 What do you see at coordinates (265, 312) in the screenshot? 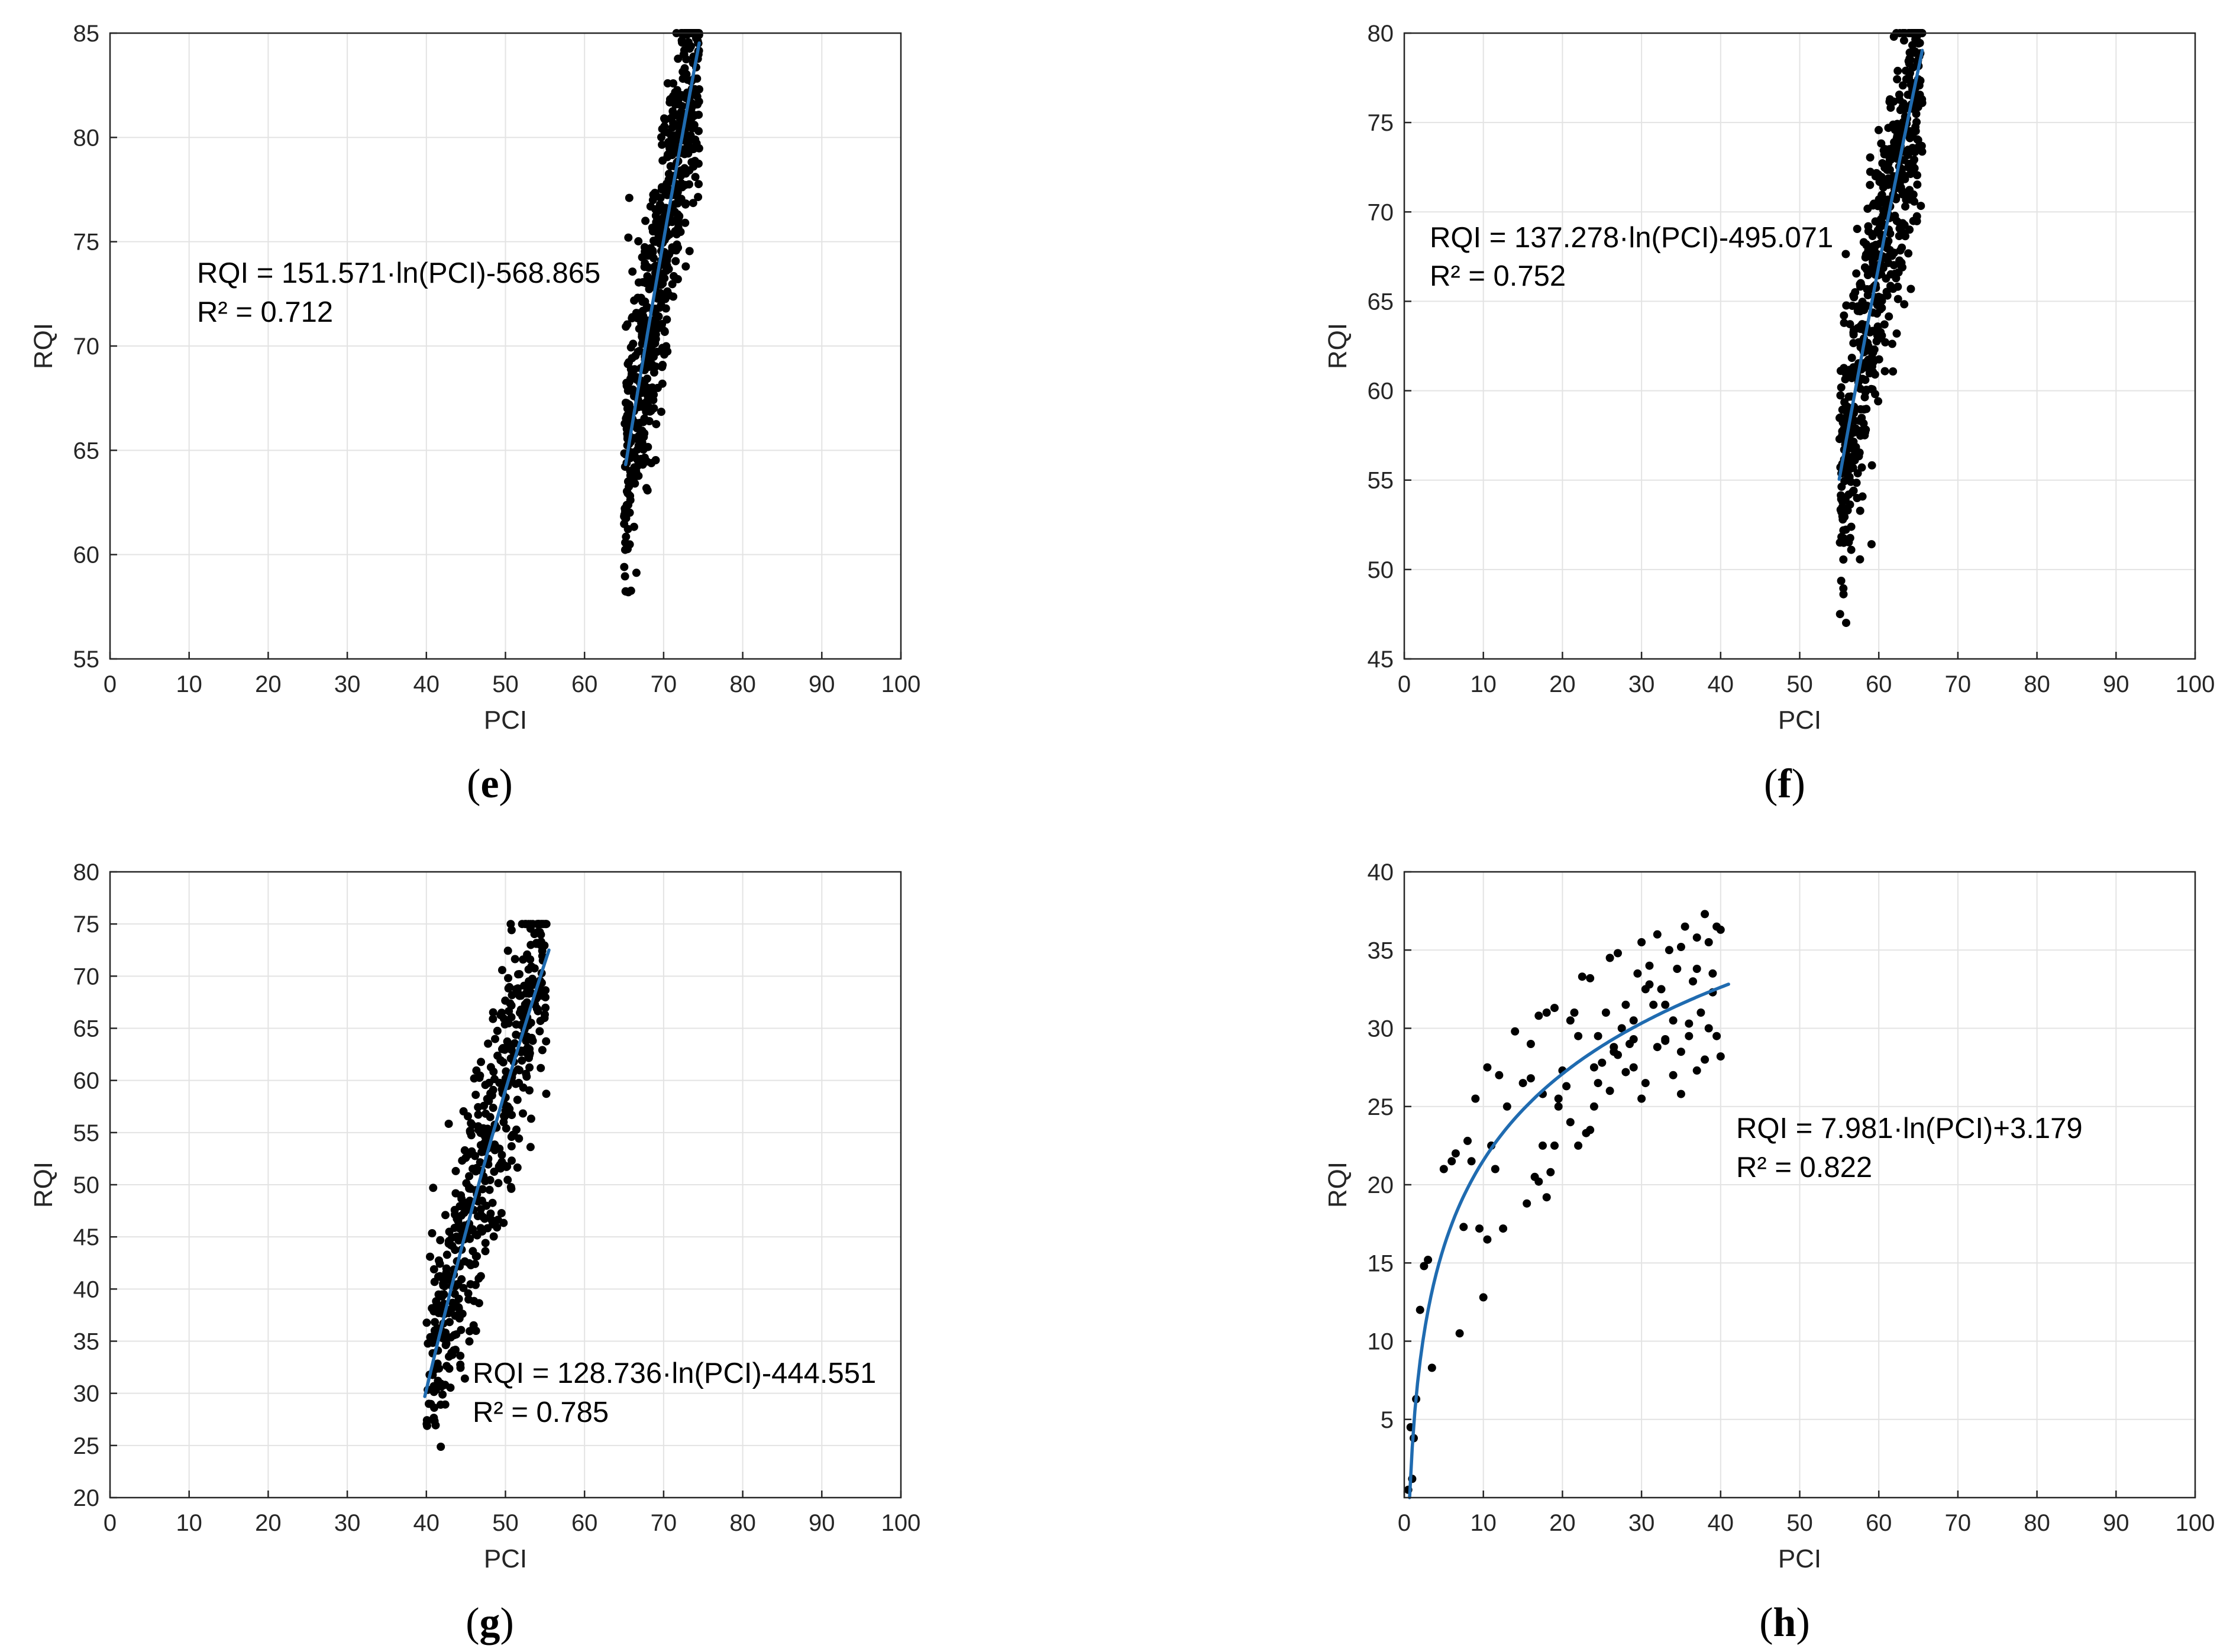
I see `r-squared-e: R² = 0.712` at bounding box center [265, 312].